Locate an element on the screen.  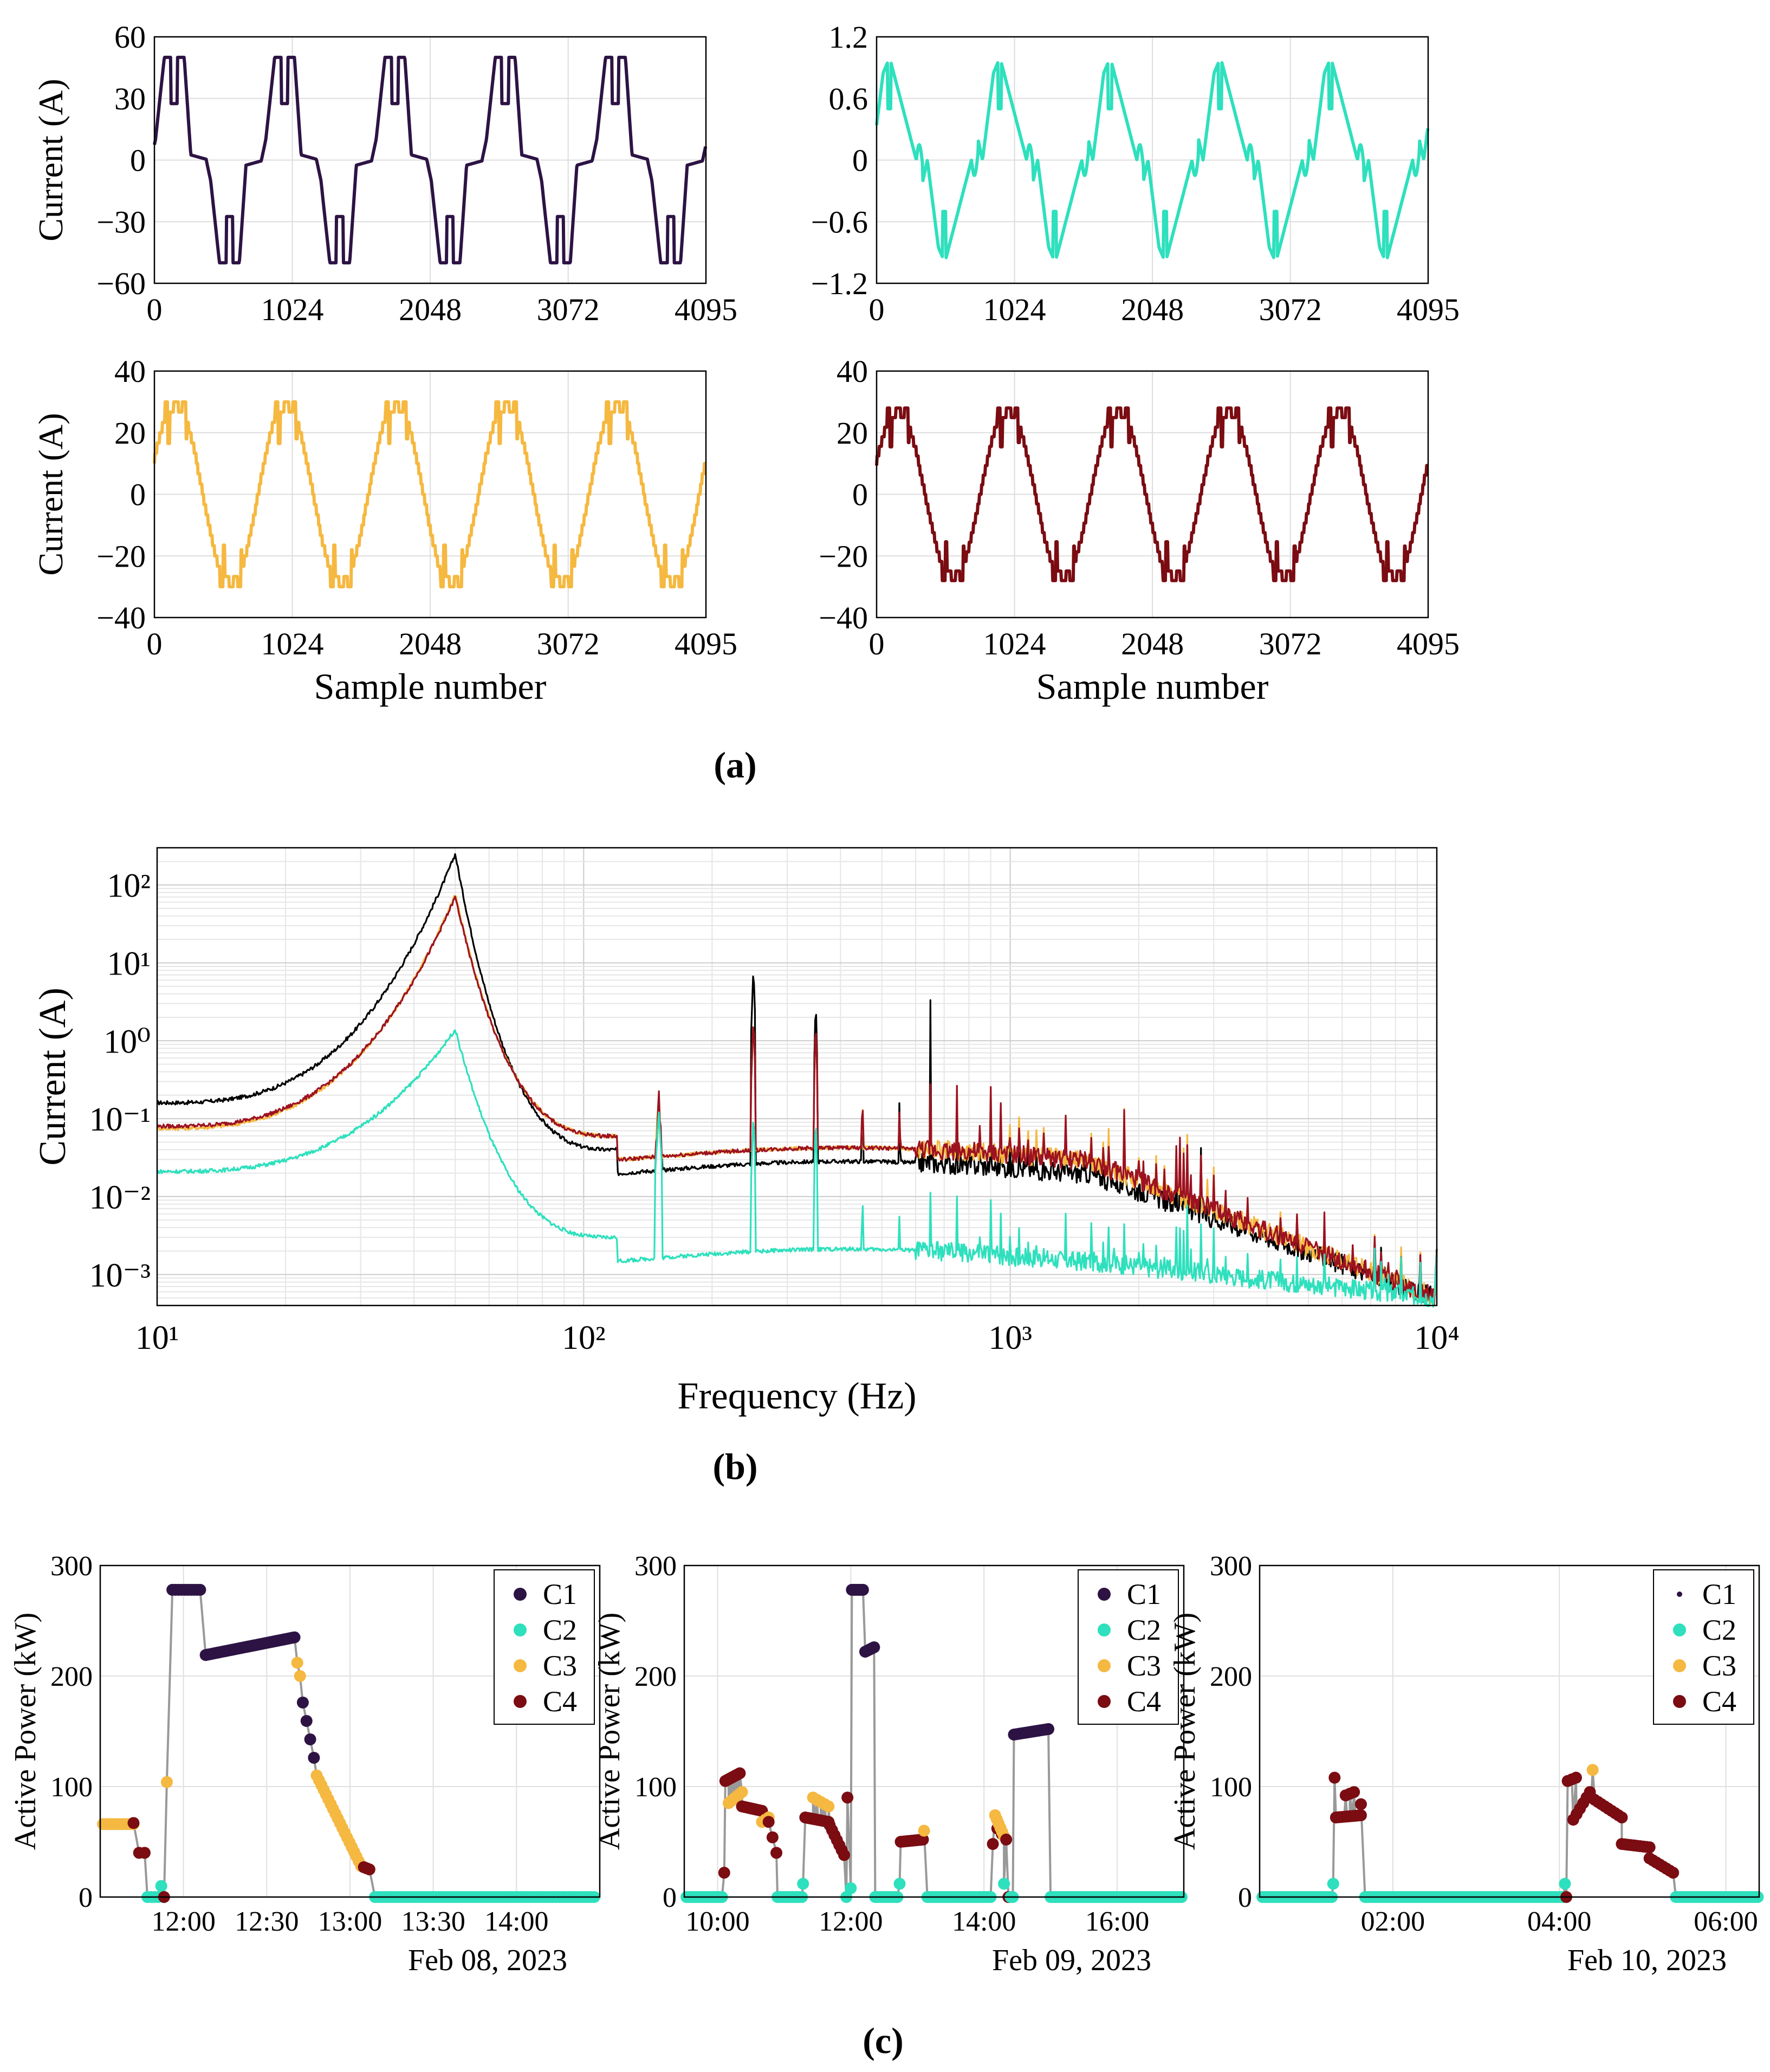
c1-ytick-label: 300 is located at coordinates (71, 1566).